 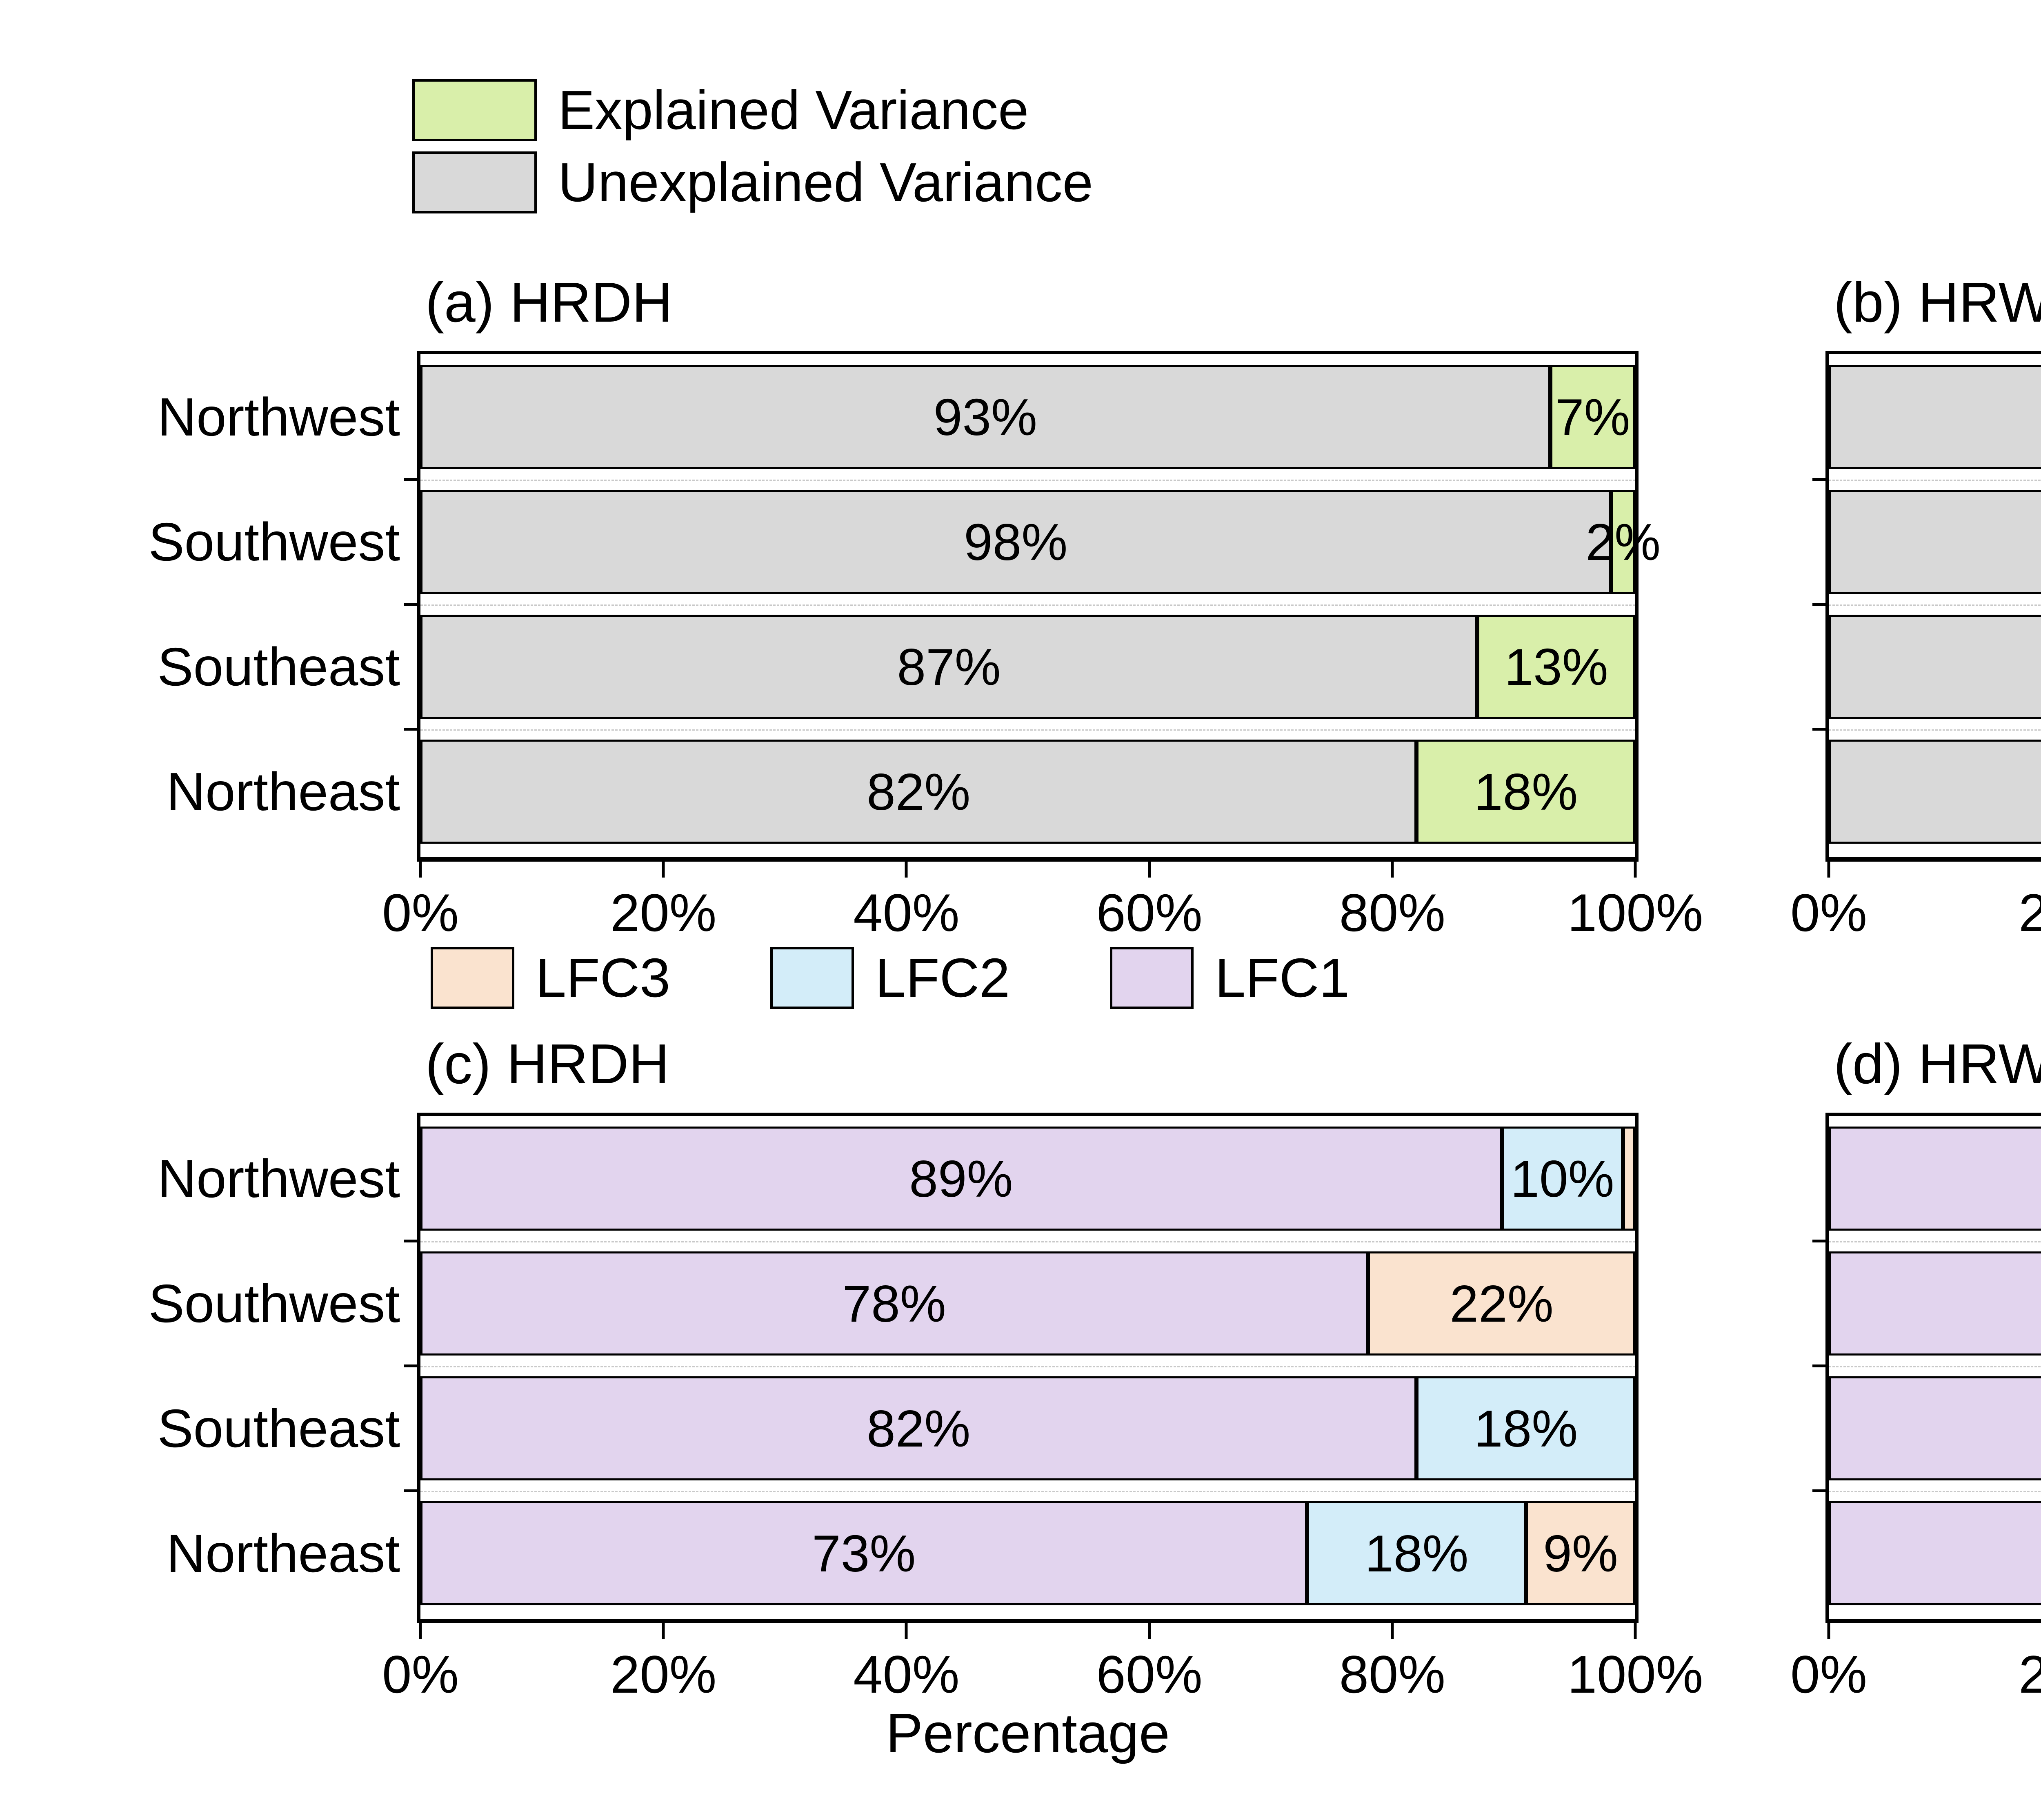 What do you see at coordinates (1935, 417) in the screenshot?
I see `bar-segment-unexplained-variance: 74%` at bounding box center [1935, 417].